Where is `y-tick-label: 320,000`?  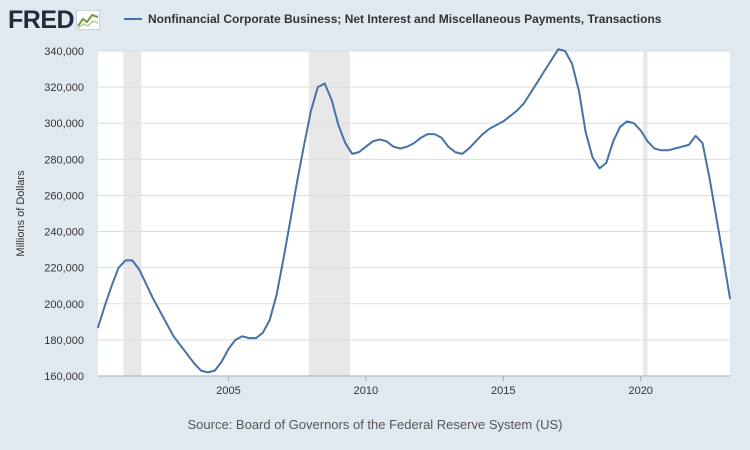
y-tick-label: 320,000 is located at coordinates (64, 88).